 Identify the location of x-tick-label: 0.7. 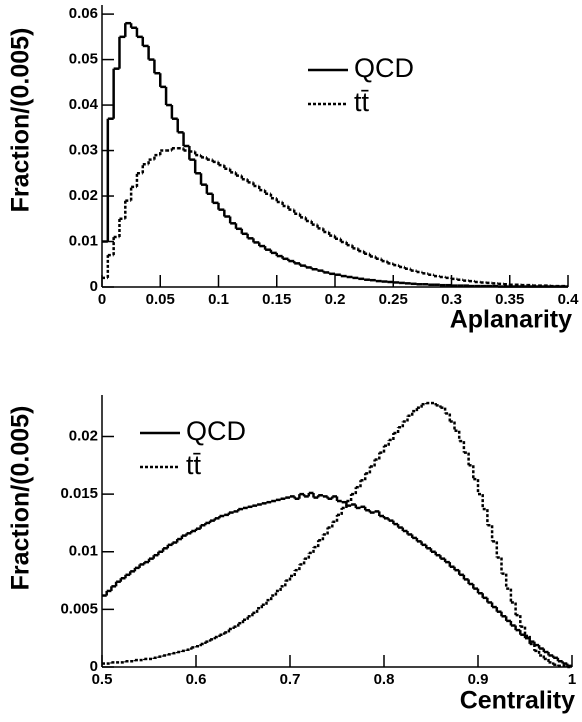
(290, 679).